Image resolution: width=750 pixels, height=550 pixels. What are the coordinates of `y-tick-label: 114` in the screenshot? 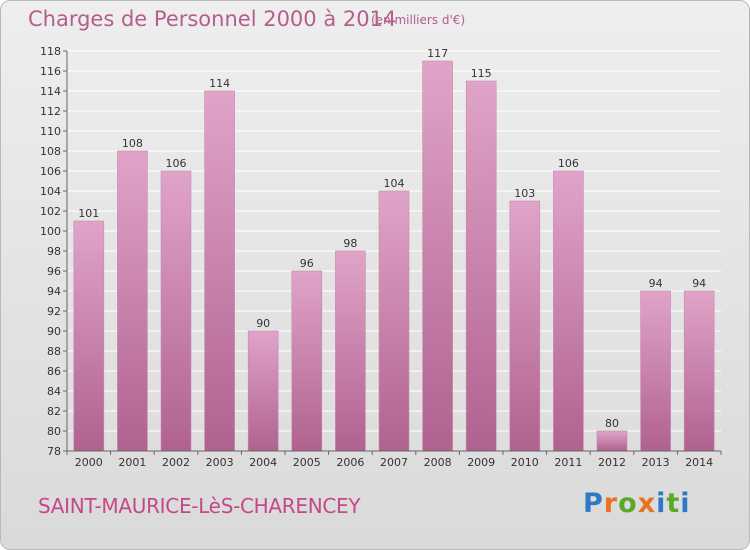 It's located at (50, 91).